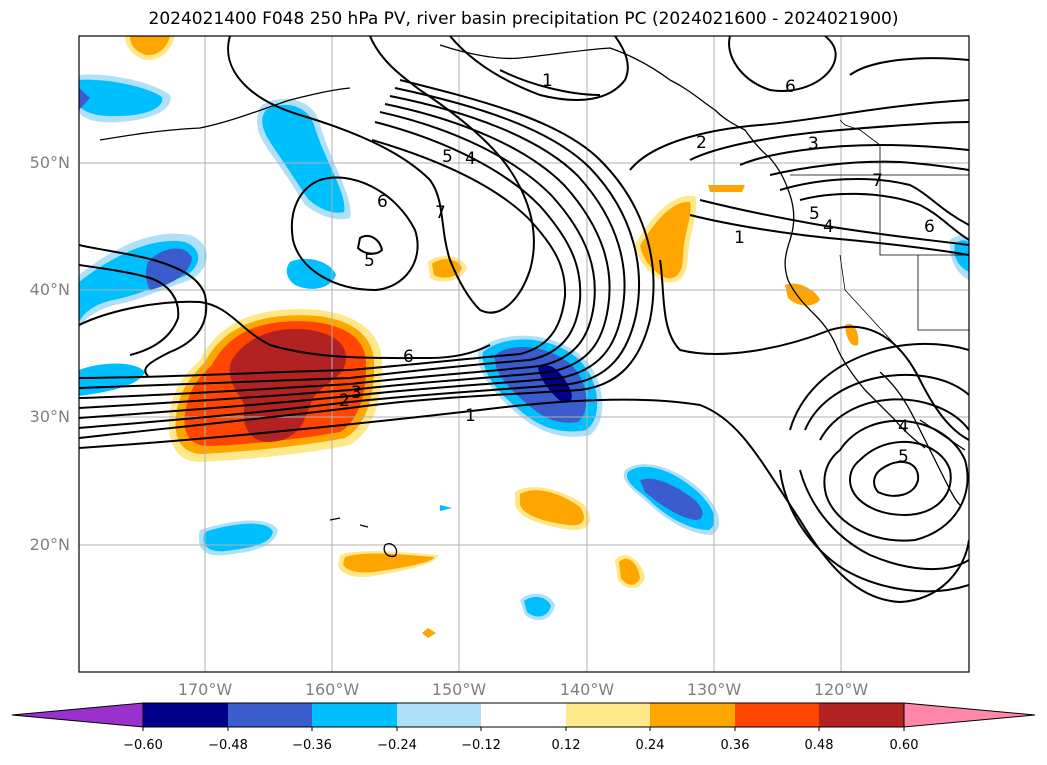  I want to click on political-borders, so click(879, 235).